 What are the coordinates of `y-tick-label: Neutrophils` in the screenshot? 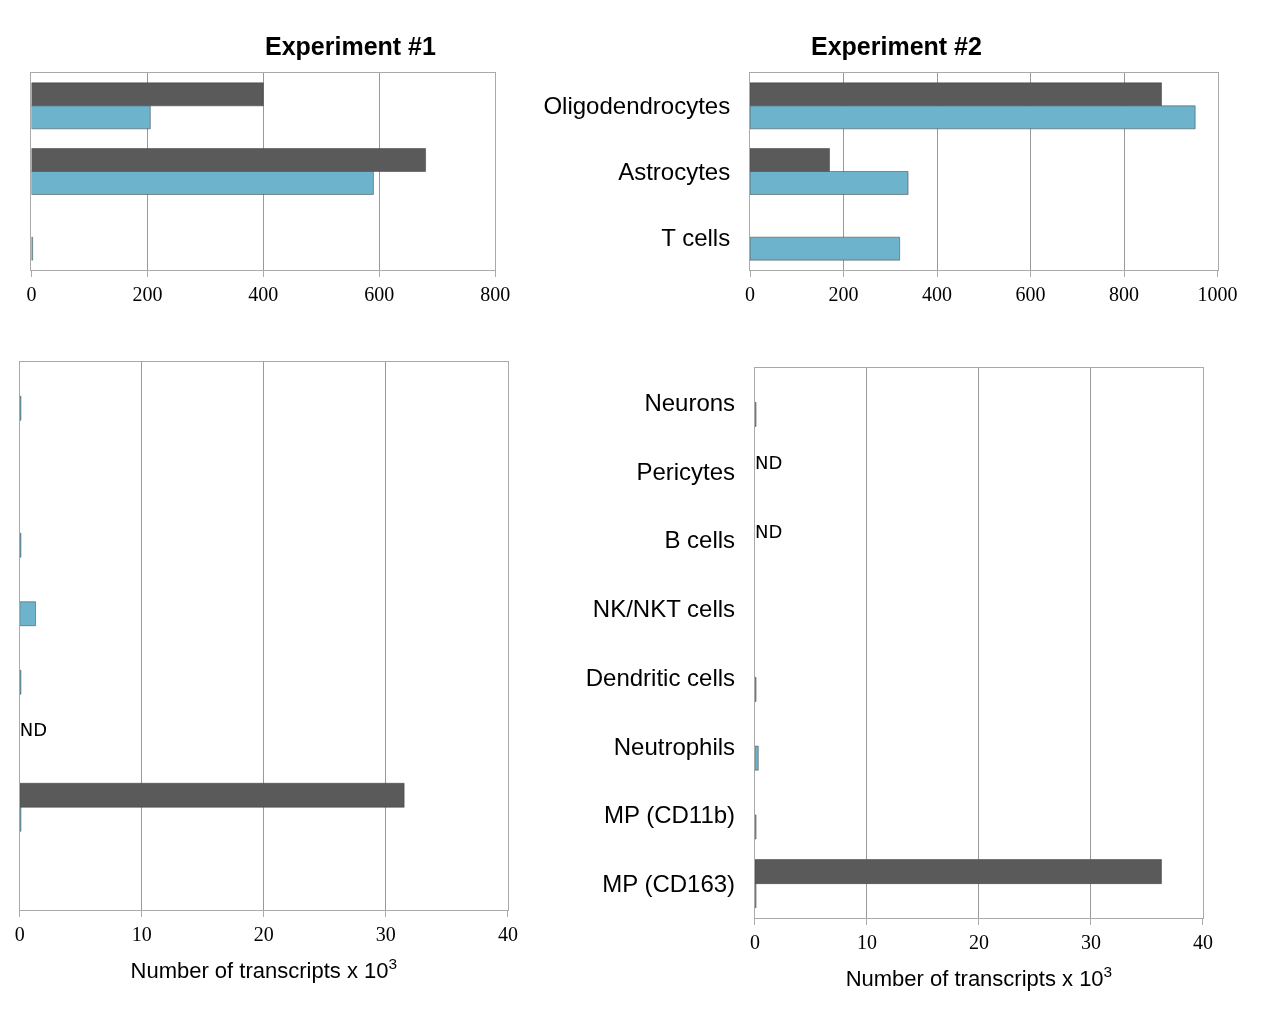 It's located at (674, 746).